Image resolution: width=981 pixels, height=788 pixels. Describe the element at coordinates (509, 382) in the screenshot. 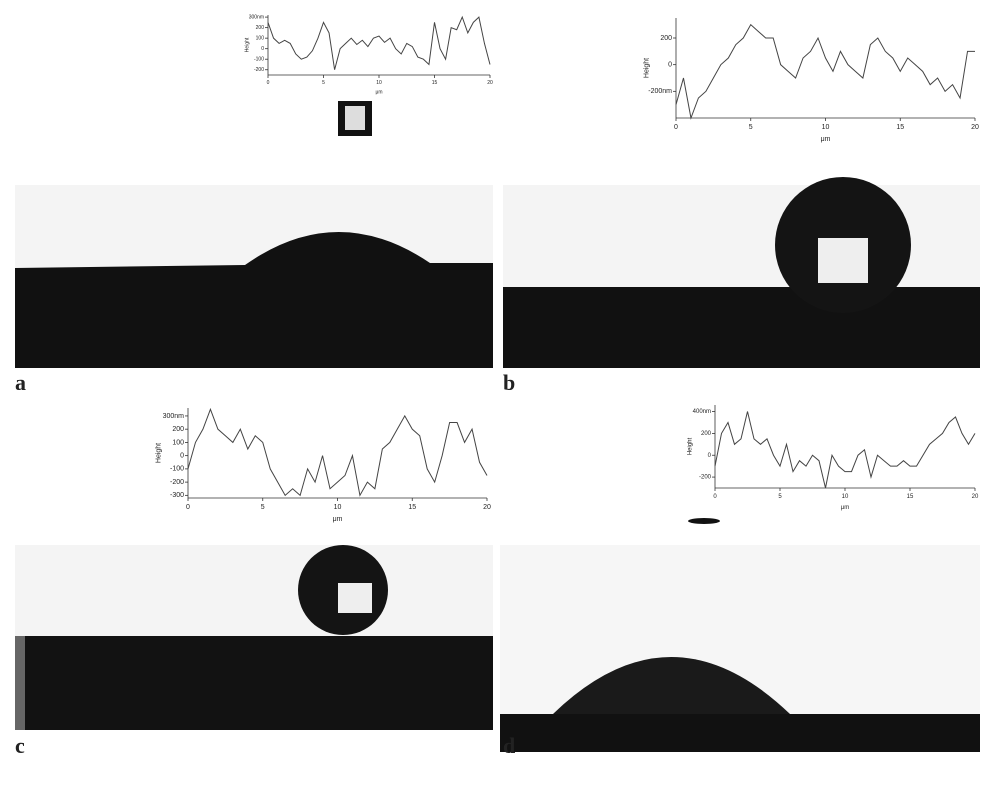

I see `panel-label: b` at that location.